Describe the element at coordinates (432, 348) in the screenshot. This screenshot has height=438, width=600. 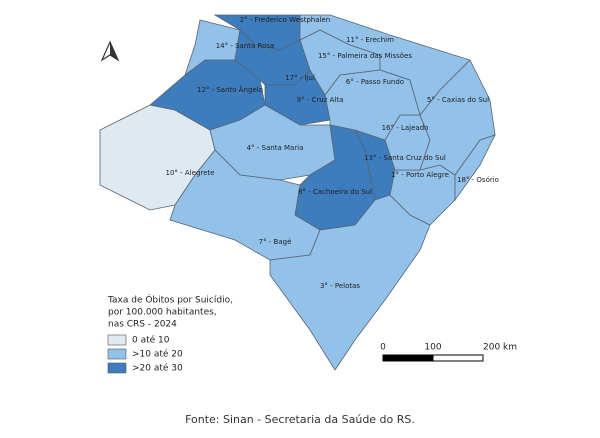
I see `scale-label: 100` at that location.